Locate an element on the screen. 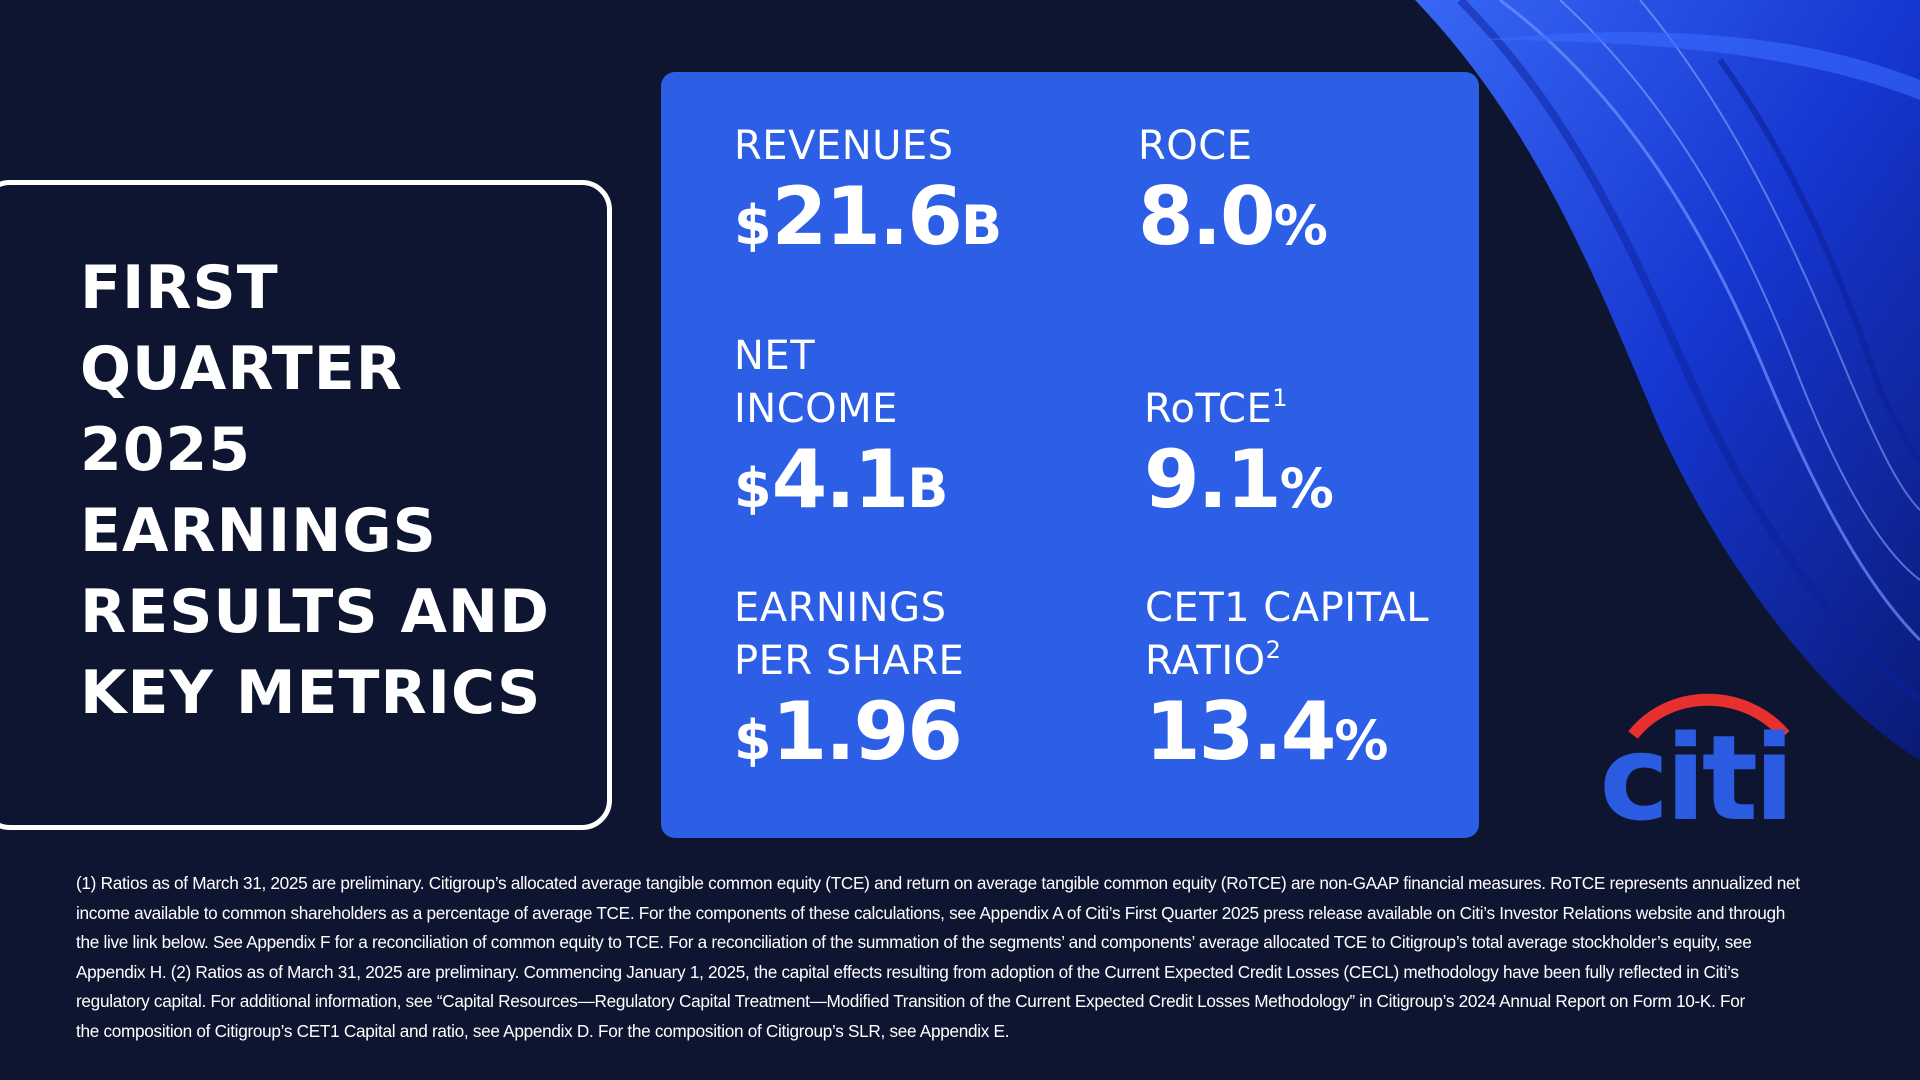 This screenshot has height=1080, width=1920. value-number: 21.6 is located at coordinates (867, 216).